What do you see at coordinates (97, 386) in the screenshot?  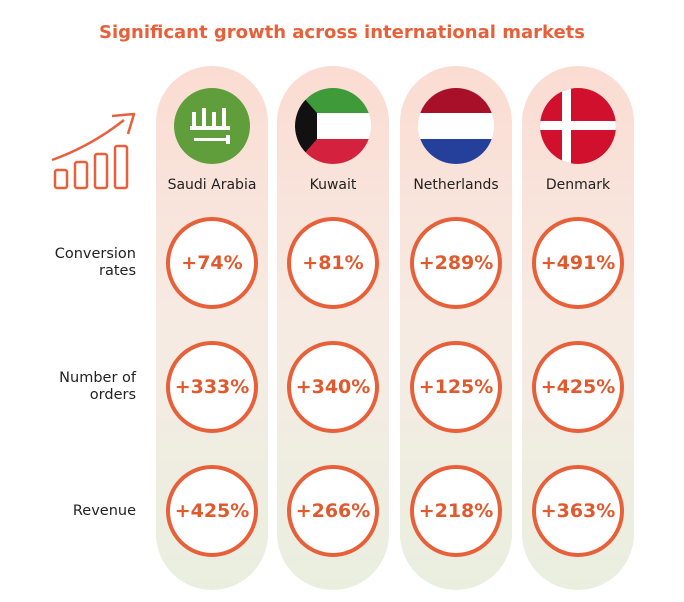 I see `row-label: Number of orders` at bounding box center [97, 386].